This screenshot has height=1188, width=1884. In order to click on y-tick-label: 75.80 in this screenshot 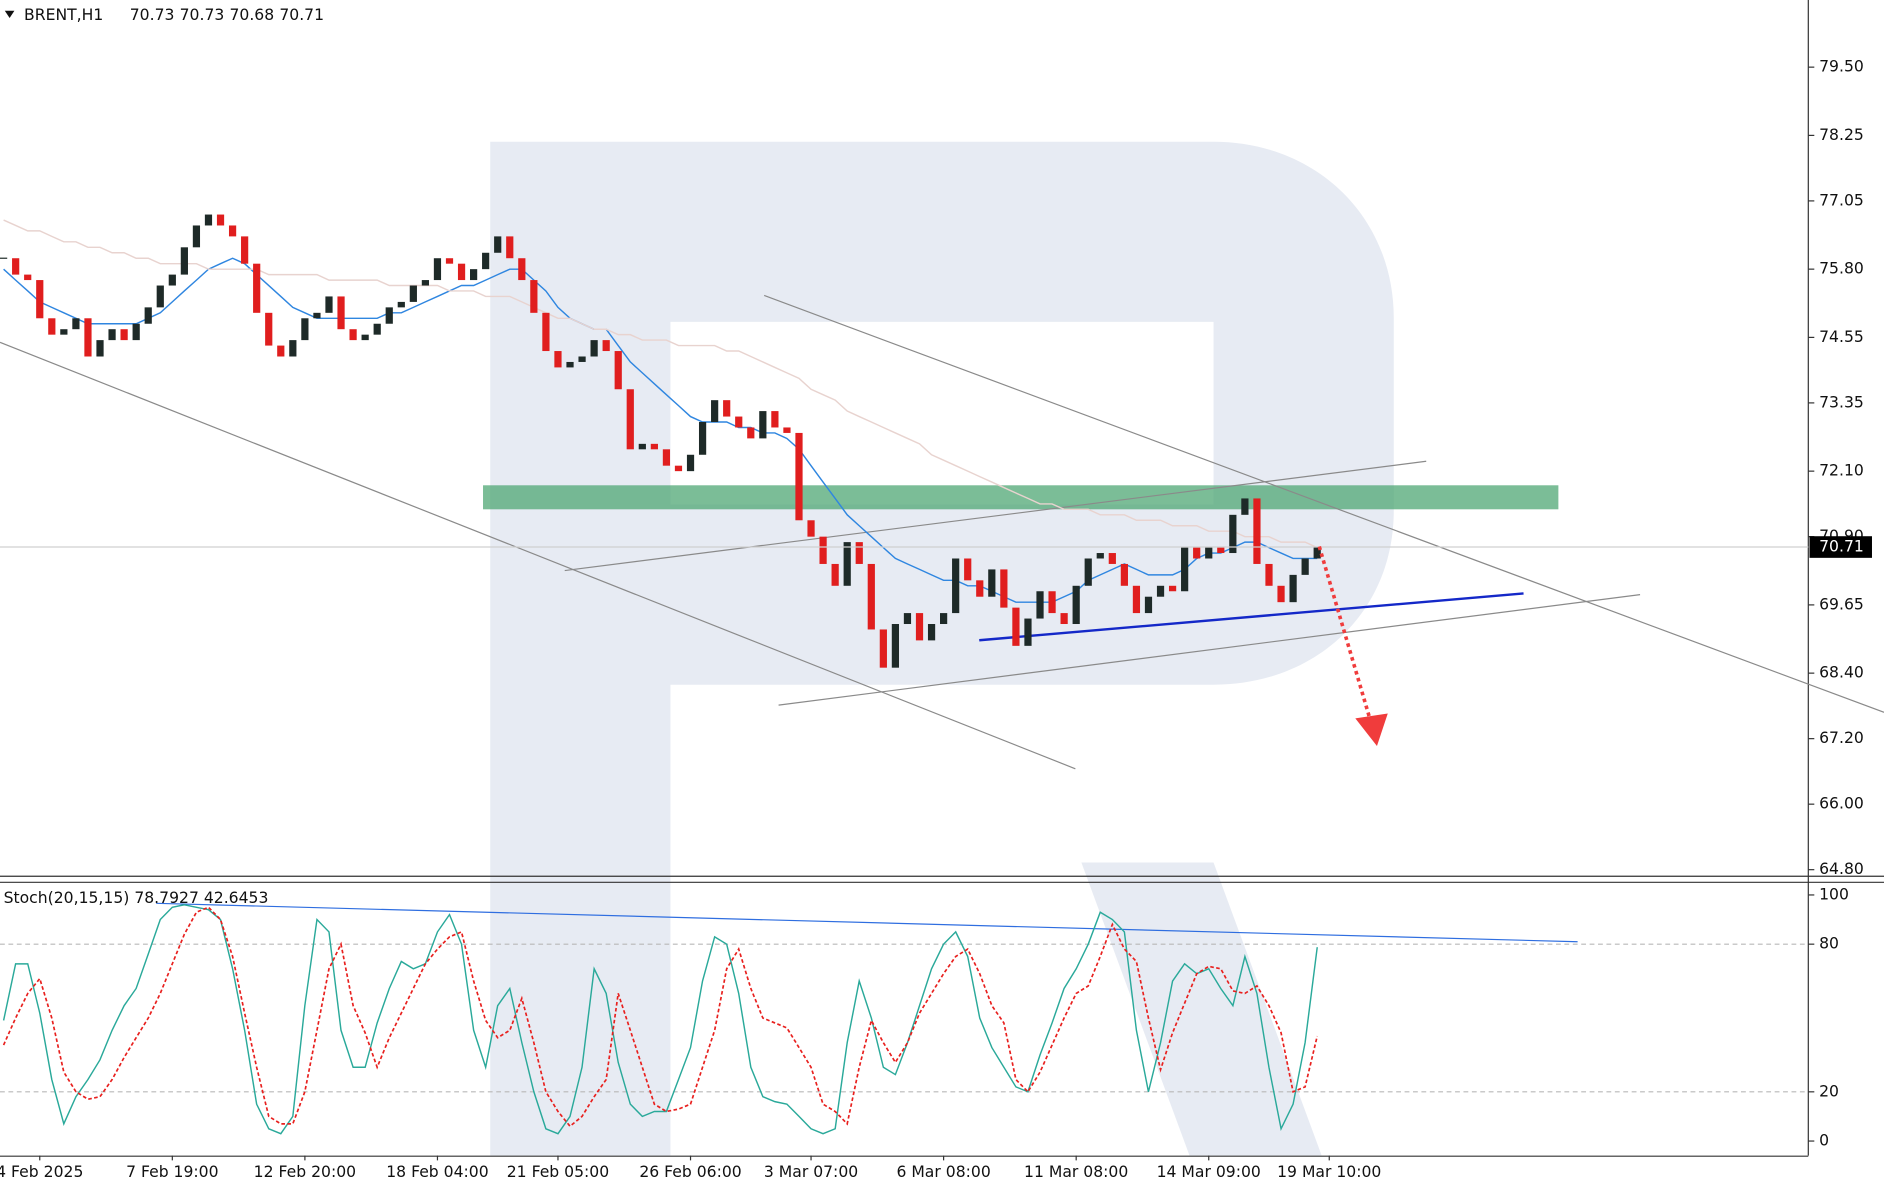, I will do `click(1841, 269)`.